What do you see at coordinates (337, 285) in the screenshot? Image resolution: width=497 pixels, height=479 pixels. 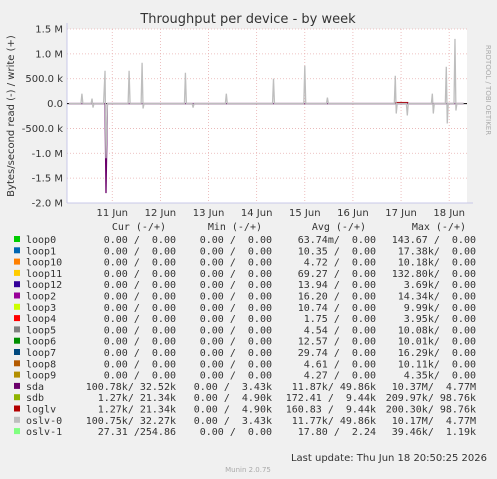 I see `legend-value: 13.94 / 0.00` at bounding box center [337, 285].